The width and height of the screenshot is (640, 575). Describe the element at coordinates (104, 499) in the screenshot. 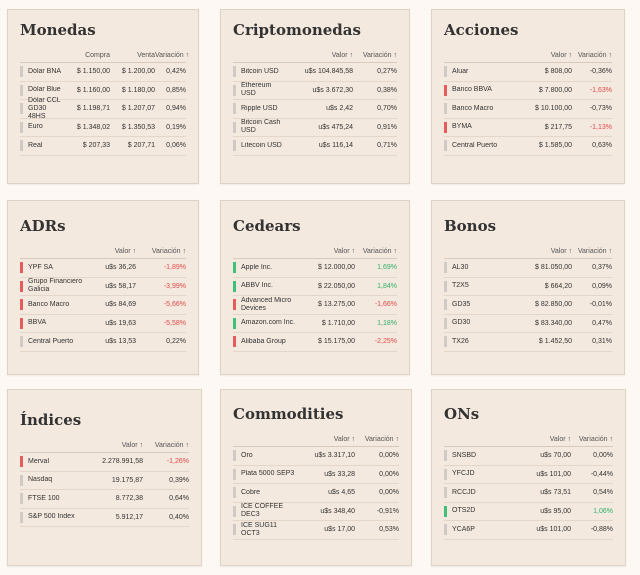

I see `table-row: FTSE 100 8.772,38 0,64%` at that location.